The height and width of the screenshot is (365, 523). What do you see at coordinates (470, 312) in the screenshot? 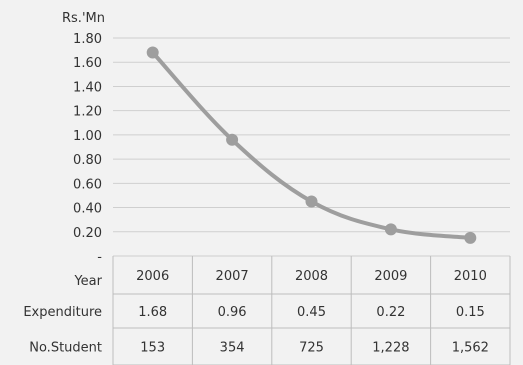
I see `table-cell: 0.15` at bounding box center [470, 312].